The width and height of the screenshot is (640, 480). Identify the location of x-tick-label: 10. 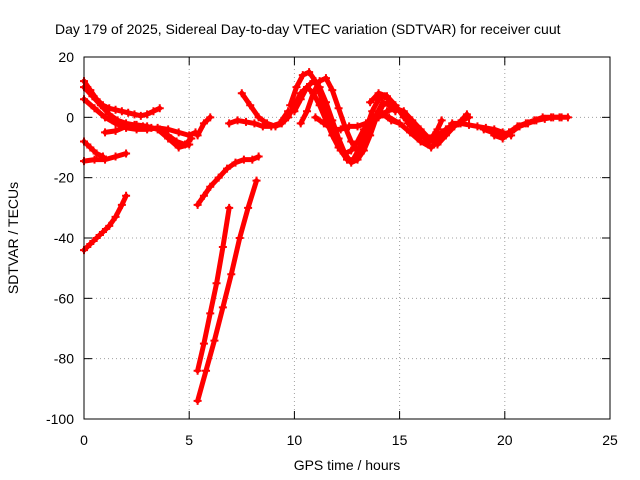
(295, 440).